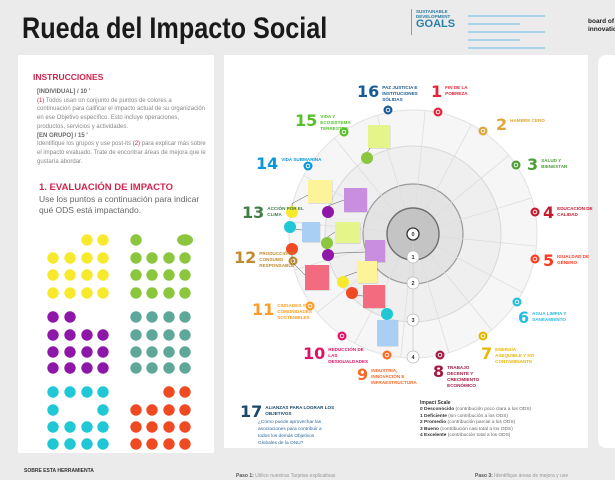 The width and height of the screenshot is (615, 480). Describe the element at coordinates (120, 342) in the screenshot. I see `dot-palette` at that location.